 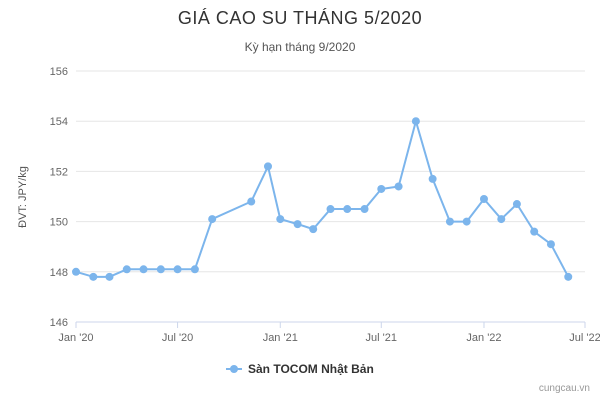 I want to click on y-tick-label: 152, so click(x=59, y=172).